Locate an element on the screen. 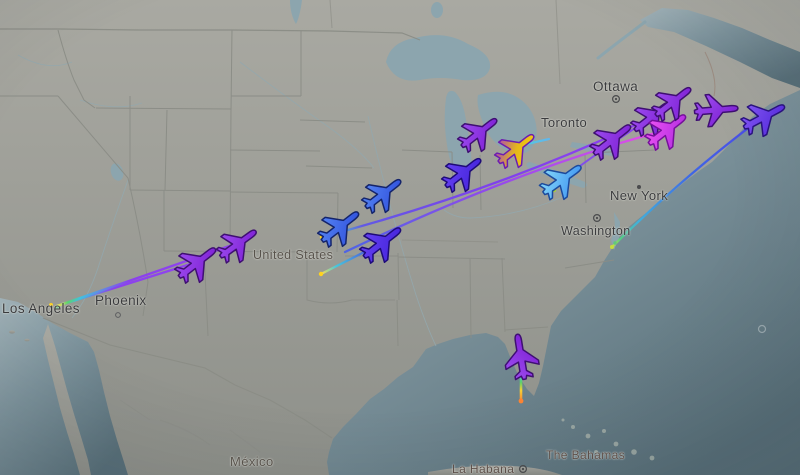 Image resolution: width=800 pixels, height=475 pixels. city-label-new-york: New York is located at coordinates (639, 195).